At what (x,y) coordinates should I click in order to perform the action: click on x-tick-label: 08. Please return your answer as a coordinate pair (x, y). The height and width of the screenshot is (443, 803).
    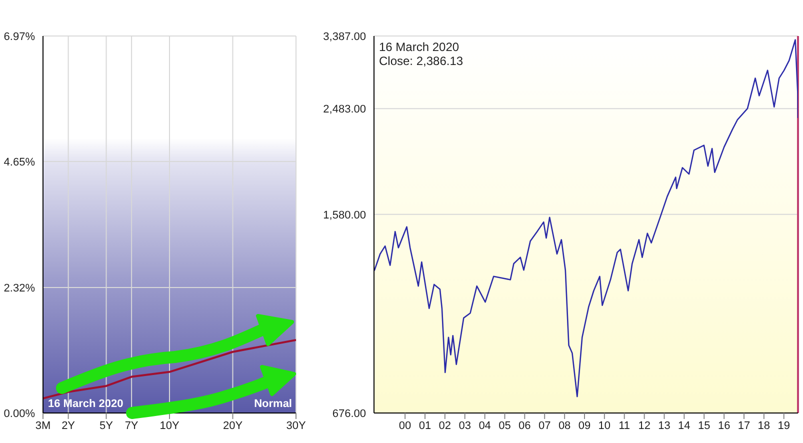
    Looking at the image, I should click on (564, 426).